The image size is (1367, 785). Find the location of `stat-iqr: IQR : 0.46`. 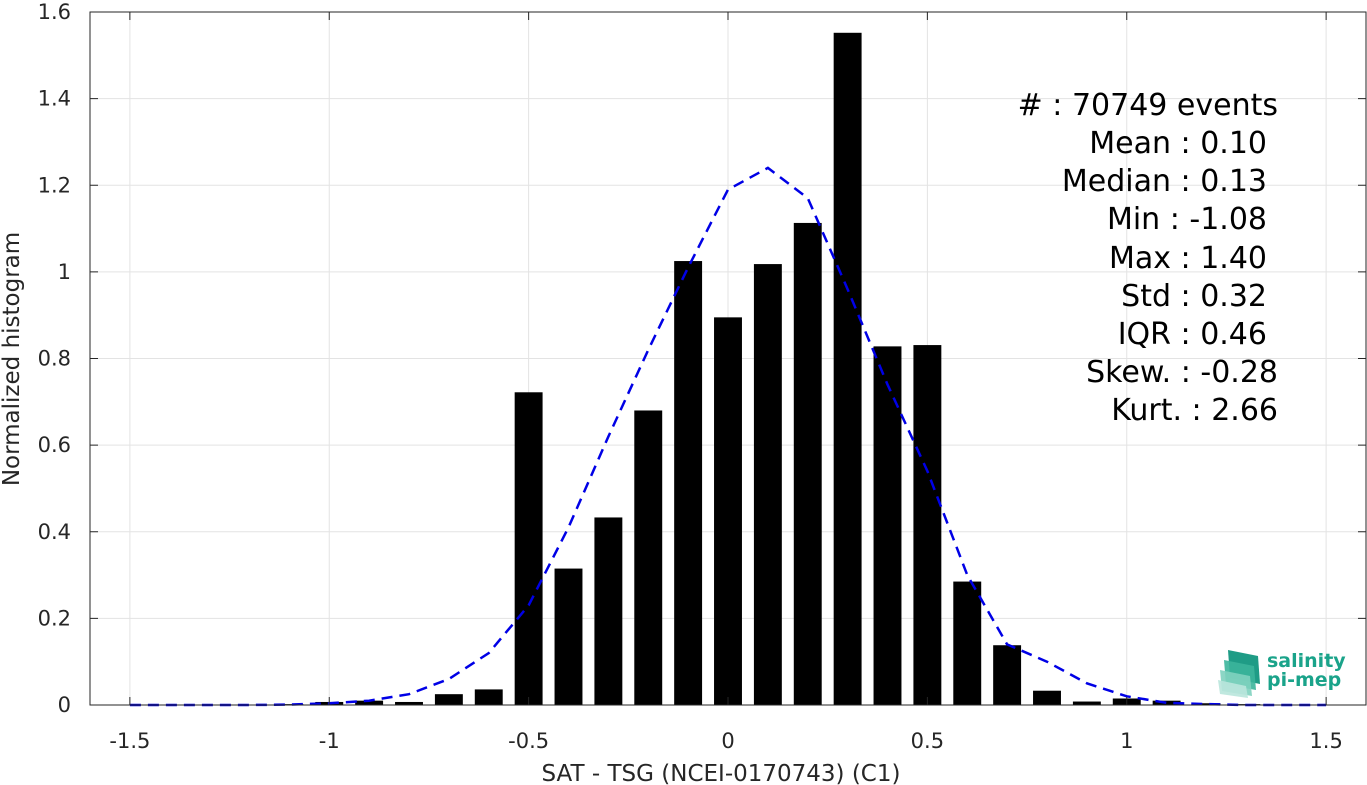

stat-iqr: IQR : 0.46 is located at coordinates (1192, 334).